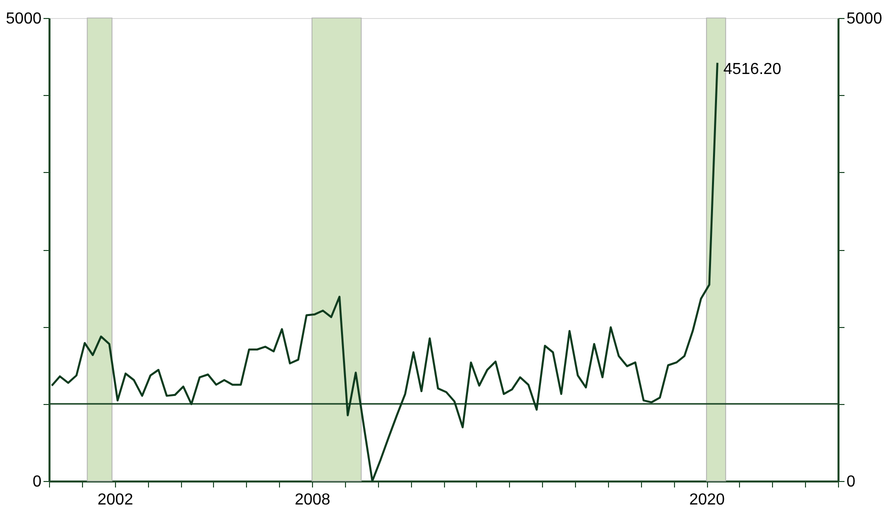 The height and width of the screenshot is (512, 887). What do you see at coordinates (707, 500) in the screenshot?
I see `x-tick-label: 2020` at bounding box center [707, 500].